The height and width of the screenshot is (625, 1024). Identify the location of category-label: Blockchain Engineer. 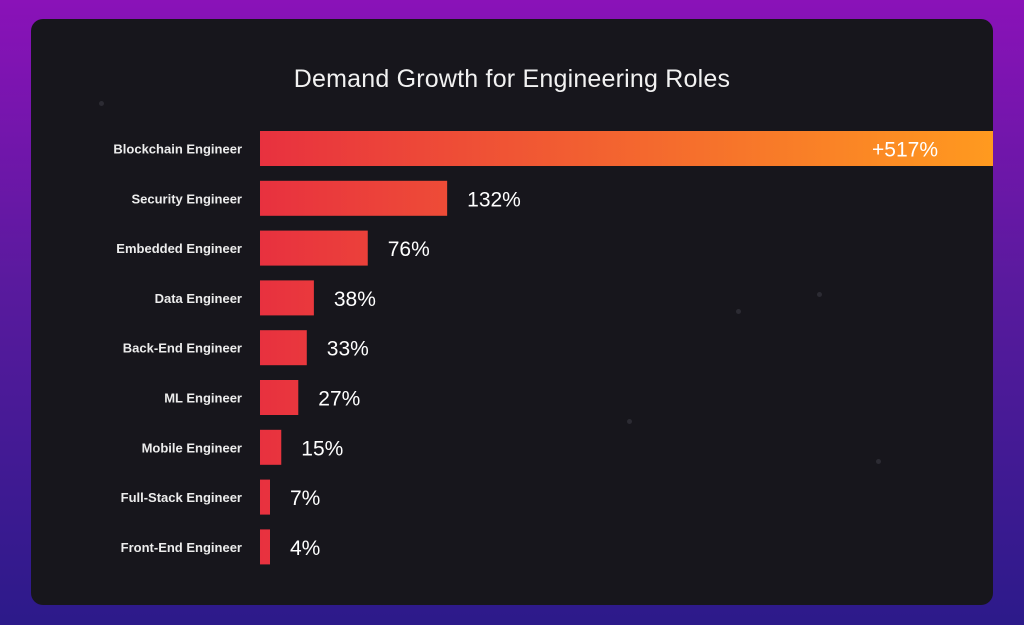
(177, 149).